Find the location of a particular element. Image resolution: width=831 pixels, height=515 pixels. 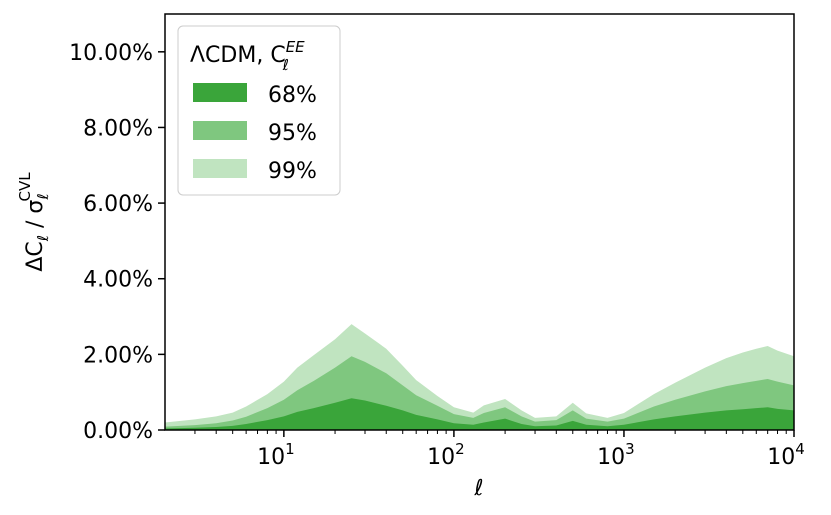

x-tick-label: 10³ is located at coordinates (616, 455).